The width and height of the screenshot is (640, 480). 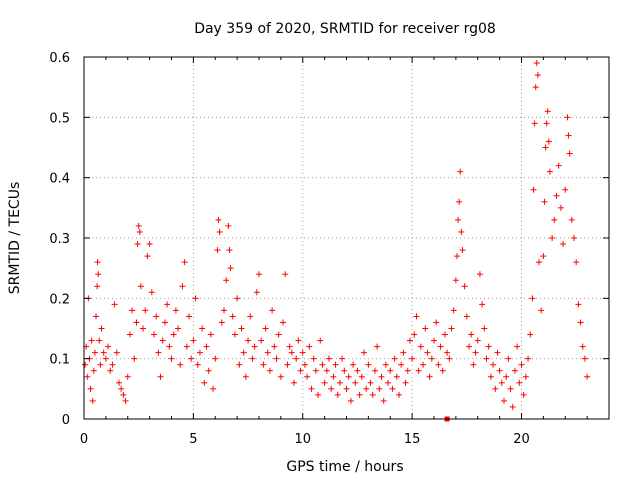 I want to click on y-tick-label: 0.4, so click(x=59, y=179).